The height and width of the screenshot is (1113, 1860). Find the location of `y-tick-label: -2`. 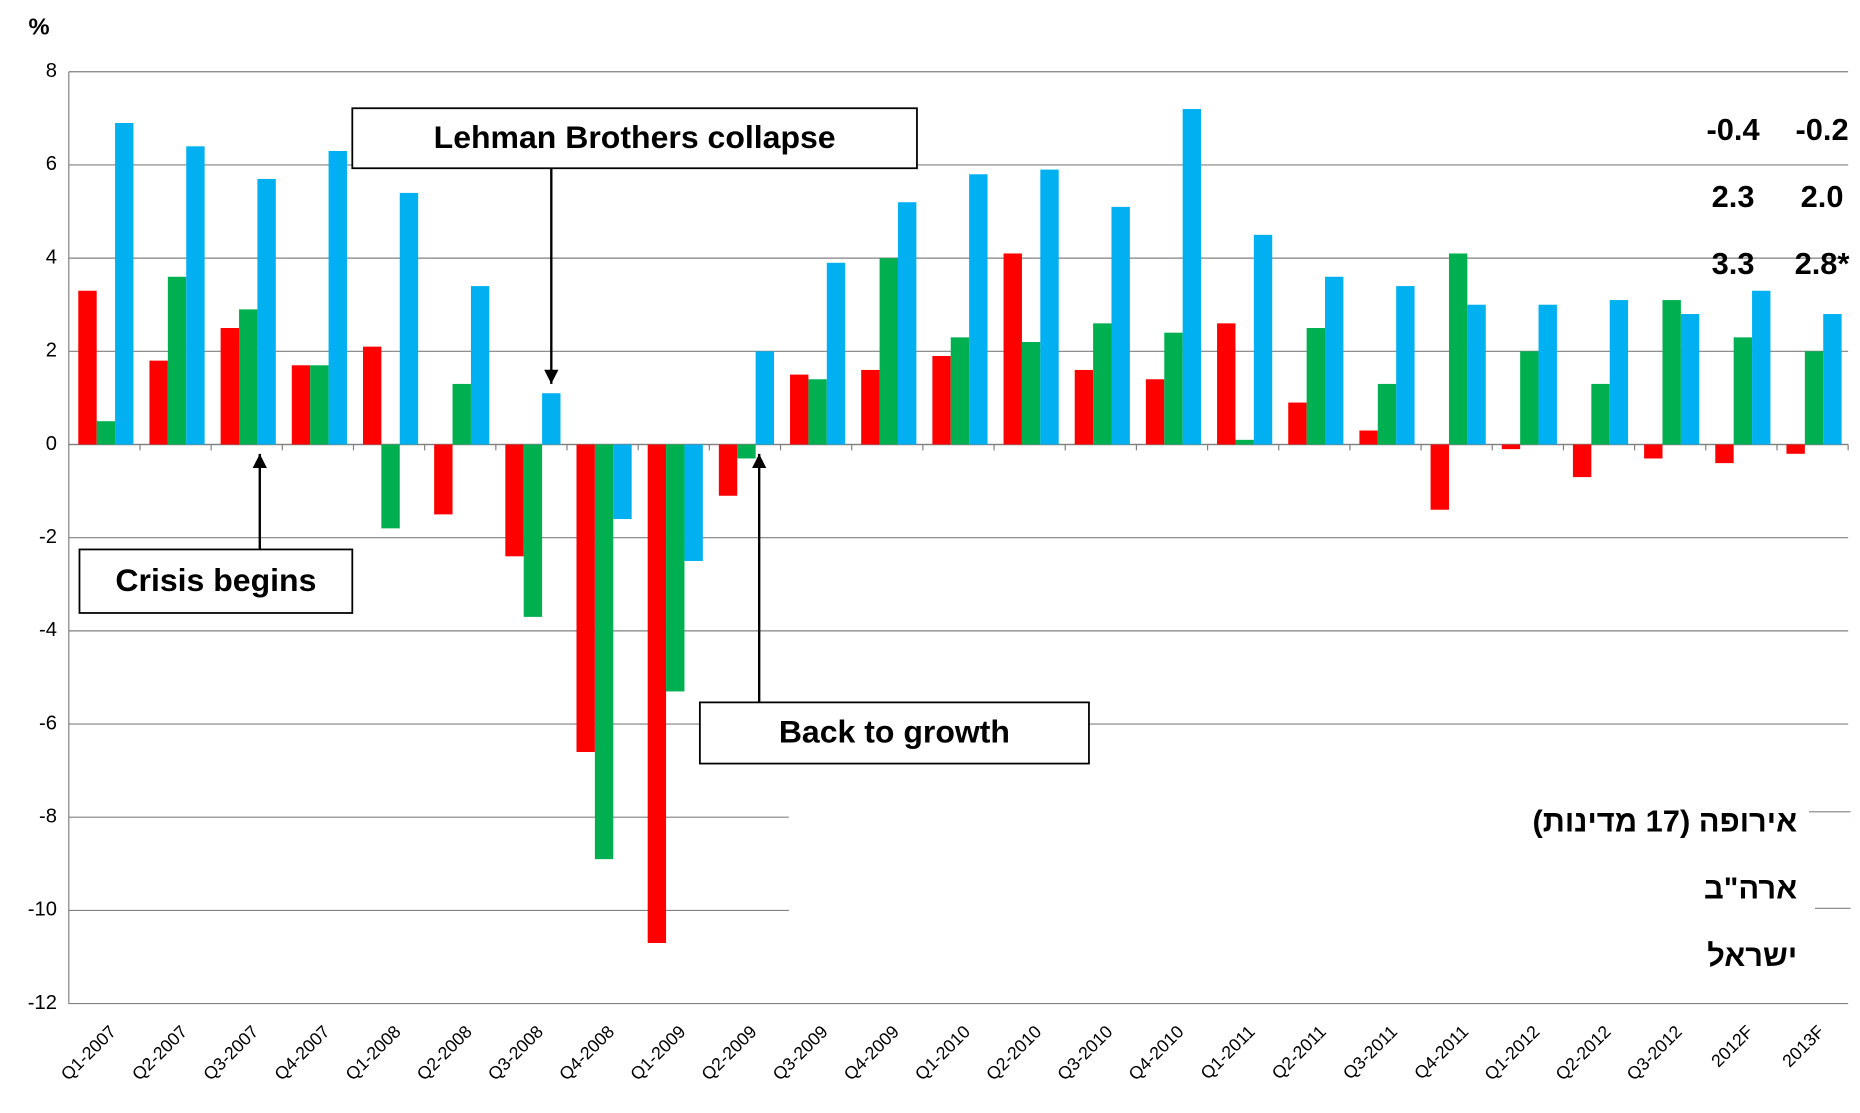

y-tick-label: -2 is located at coordinates (48, 537).